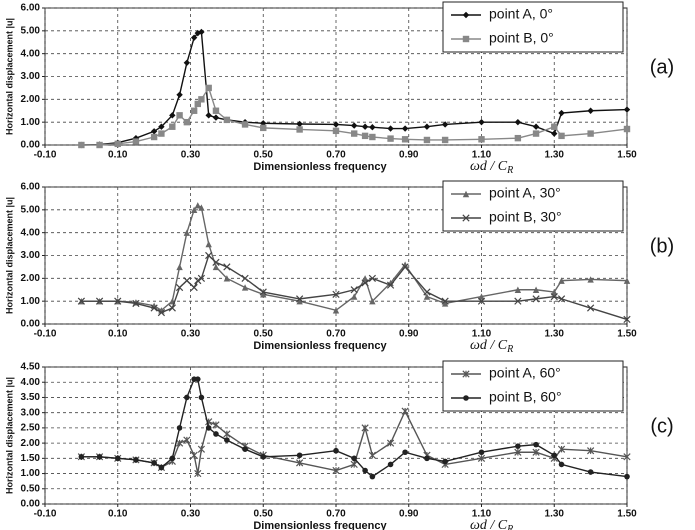  I want to click on x-tick-label: 0.90, so click(409, 334).